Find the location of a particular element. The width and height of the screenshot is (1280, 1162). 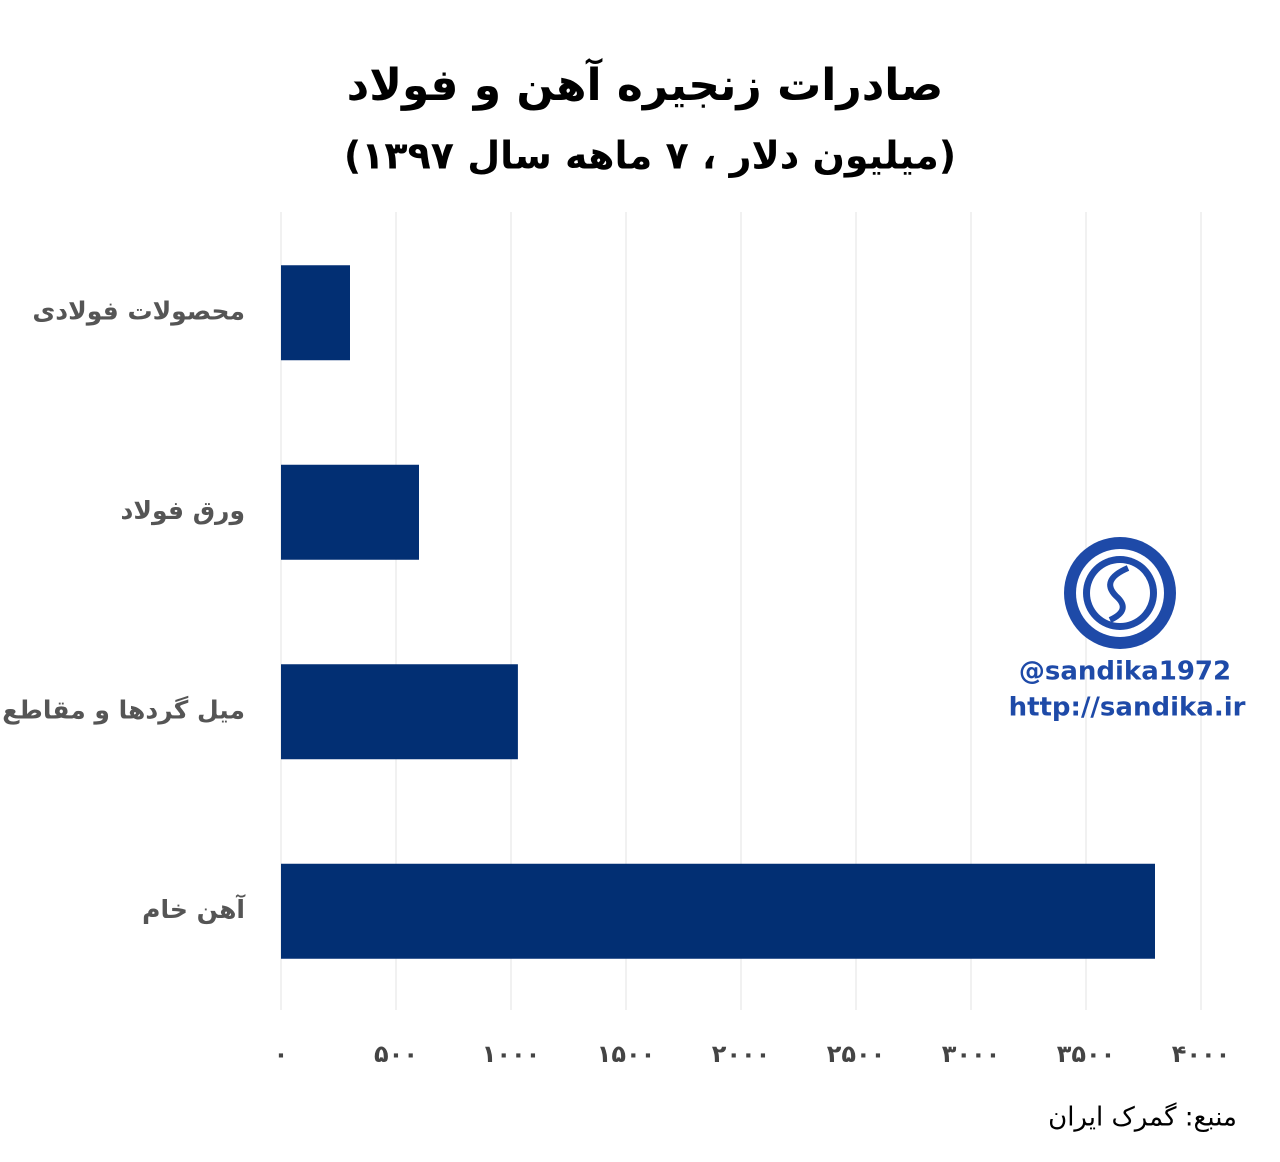

x-tick-label: ۱۰۰۰ is located at coordinates (511, 1054).